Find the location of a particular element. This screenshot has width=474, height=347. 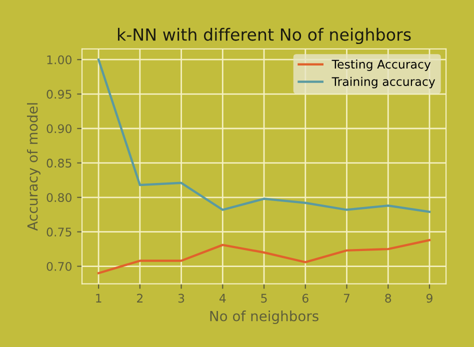

y-tick-label: 0.95 is located at coordinates (59, 94).